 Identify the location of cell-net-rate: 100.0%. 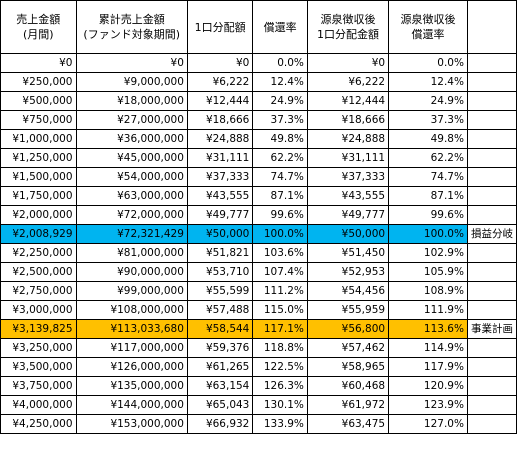
(428, 234).